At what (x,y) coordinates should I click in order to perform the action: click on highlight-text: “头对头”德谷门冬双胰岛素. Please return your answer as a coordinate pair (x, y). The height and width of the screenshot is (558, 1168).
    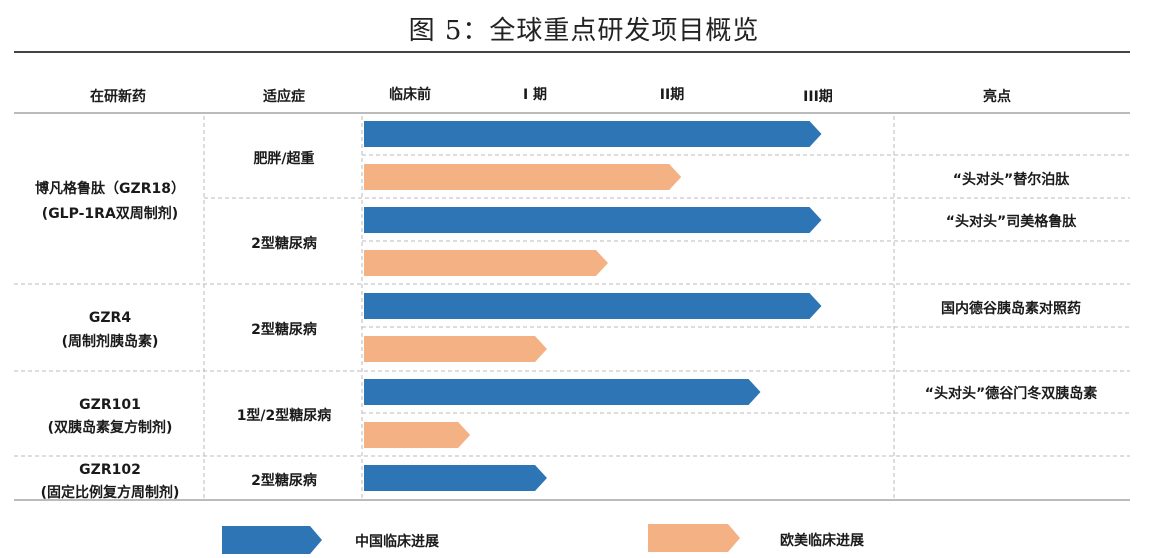
    Looking at the image, I should click on (1011, 393).